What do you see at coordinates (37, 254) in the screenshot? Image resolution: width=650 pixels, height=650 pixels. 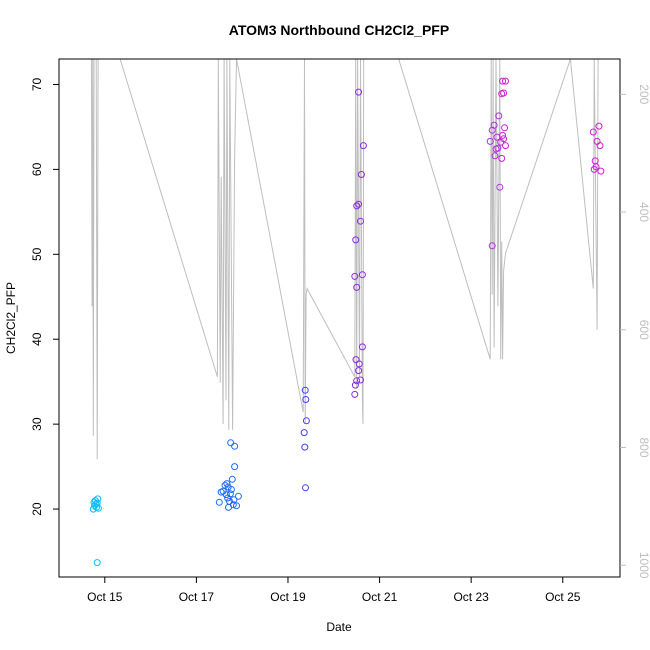 I see `y-tick-label: 50` at bounding box center [37, 254].